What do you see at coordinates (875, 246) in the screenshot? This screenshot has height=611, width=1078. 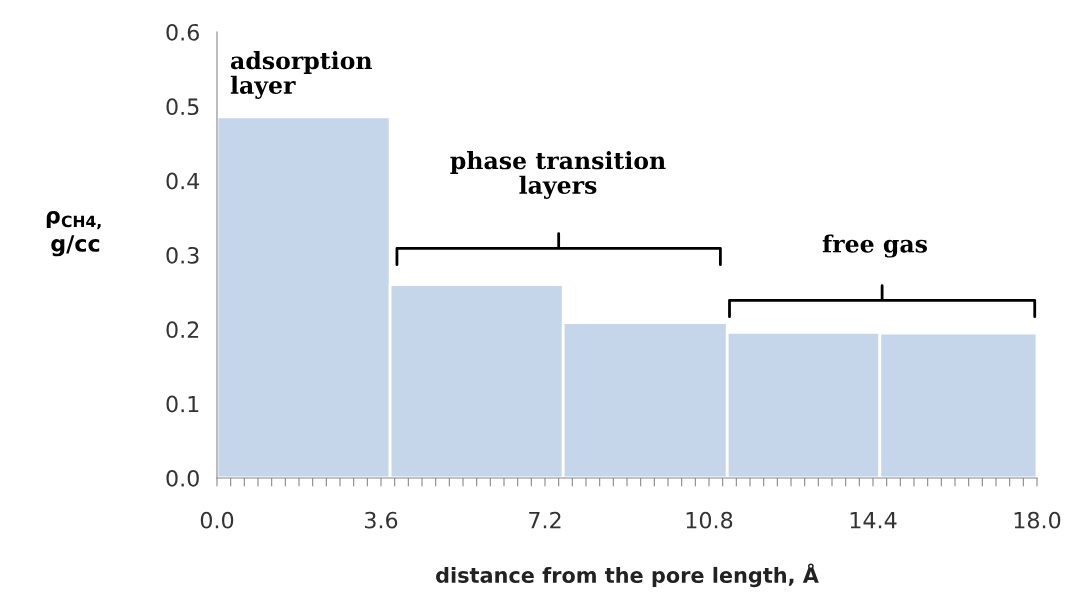 I see `annotation: free gas` at bounding box center [875, 246].